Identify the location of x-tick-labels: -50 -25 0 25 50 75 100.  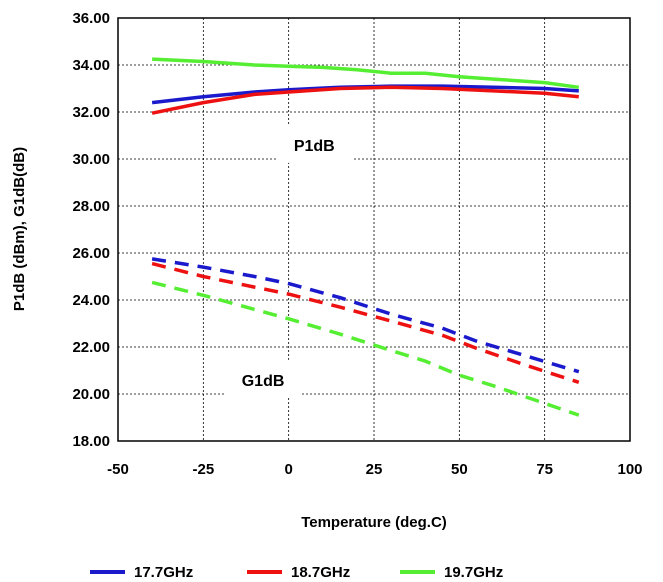
(374, 469).